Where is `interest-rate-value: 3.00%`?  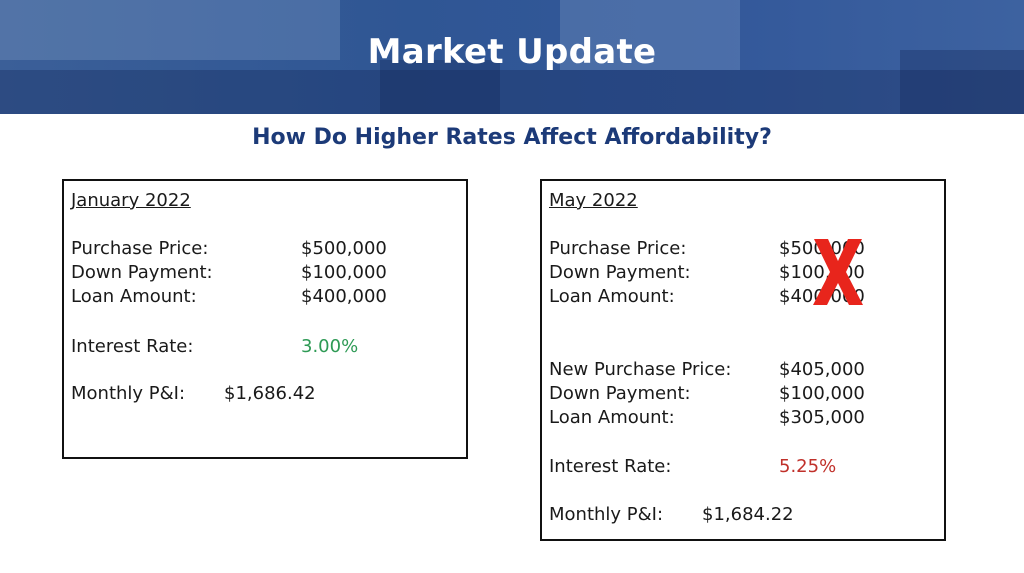
interest-rate-value: 3.00% is located at coordinates (330, 346).